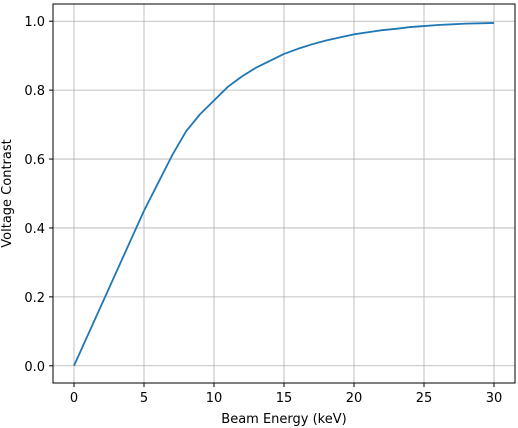 The image size is (518, 428). I want to click on y-ticks: 0.0 0.2 0.4 0.6 0.8 1.0, so click(38, 195).